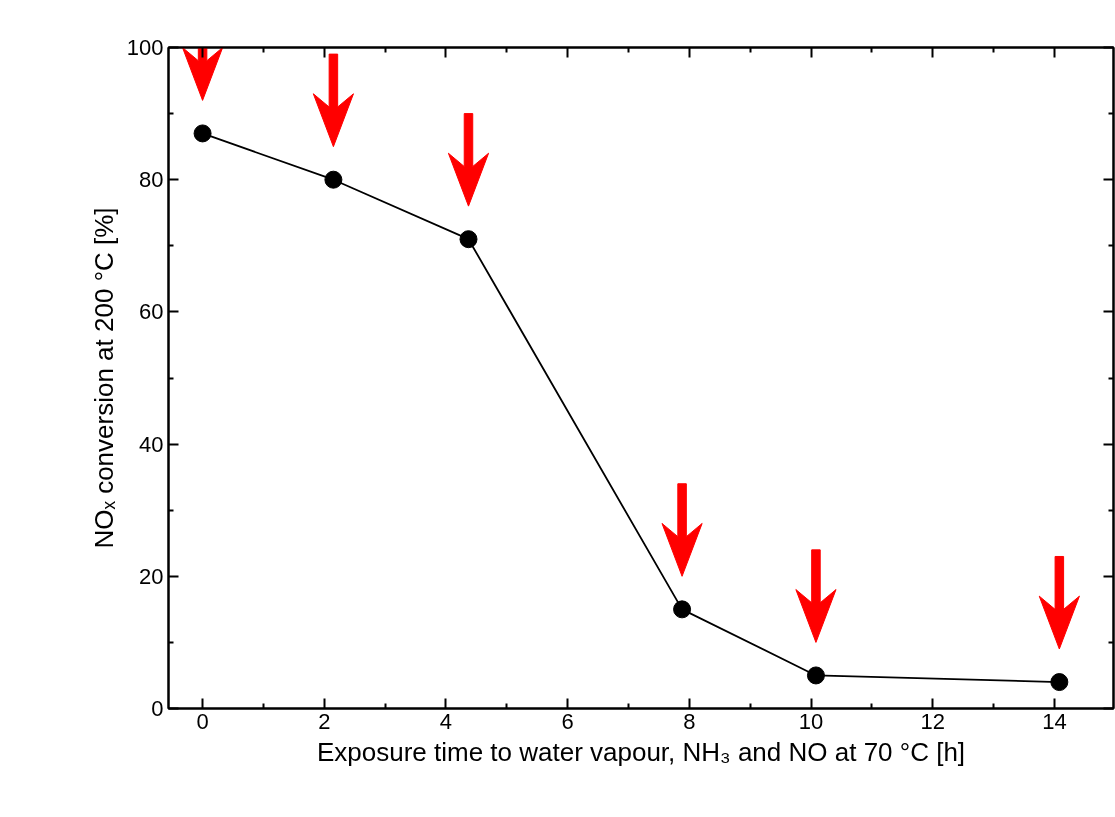  I want to click on y-tick-label: 20, so click(151, 576).